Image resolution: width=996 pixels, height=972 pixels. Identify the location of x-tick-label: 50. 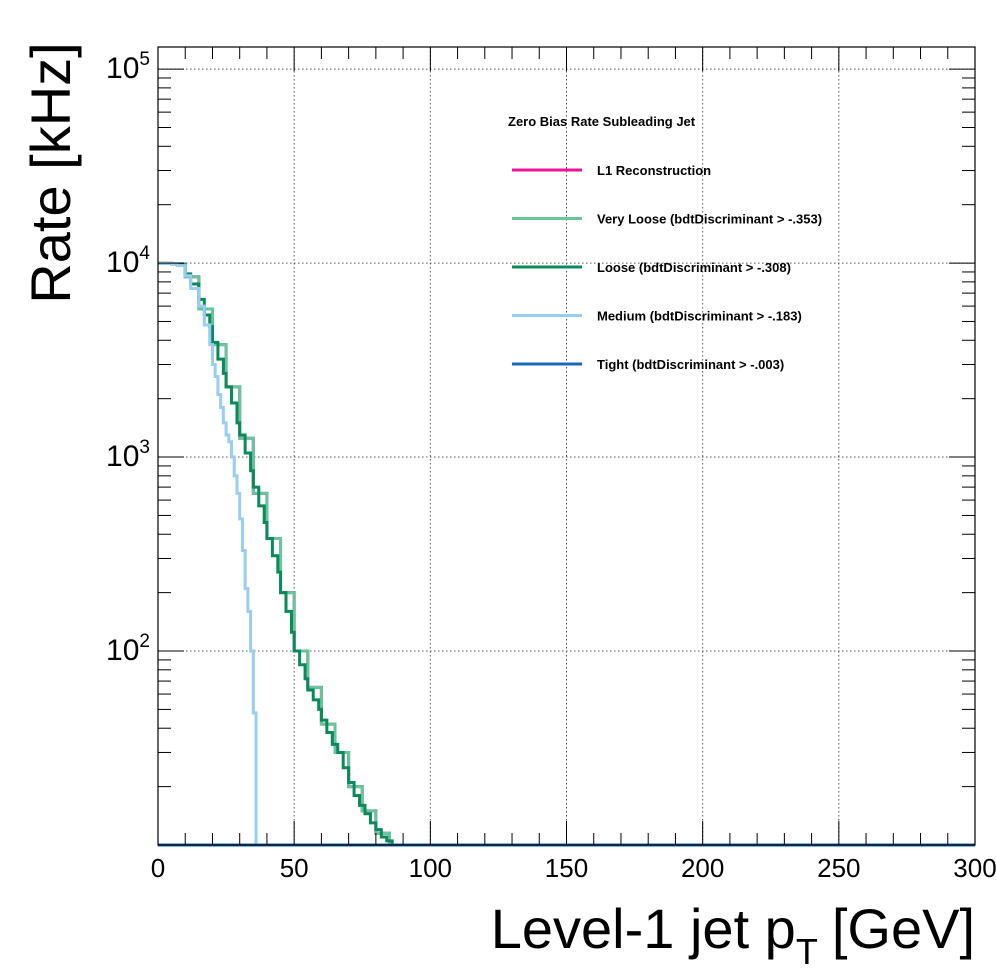
(294, 868).